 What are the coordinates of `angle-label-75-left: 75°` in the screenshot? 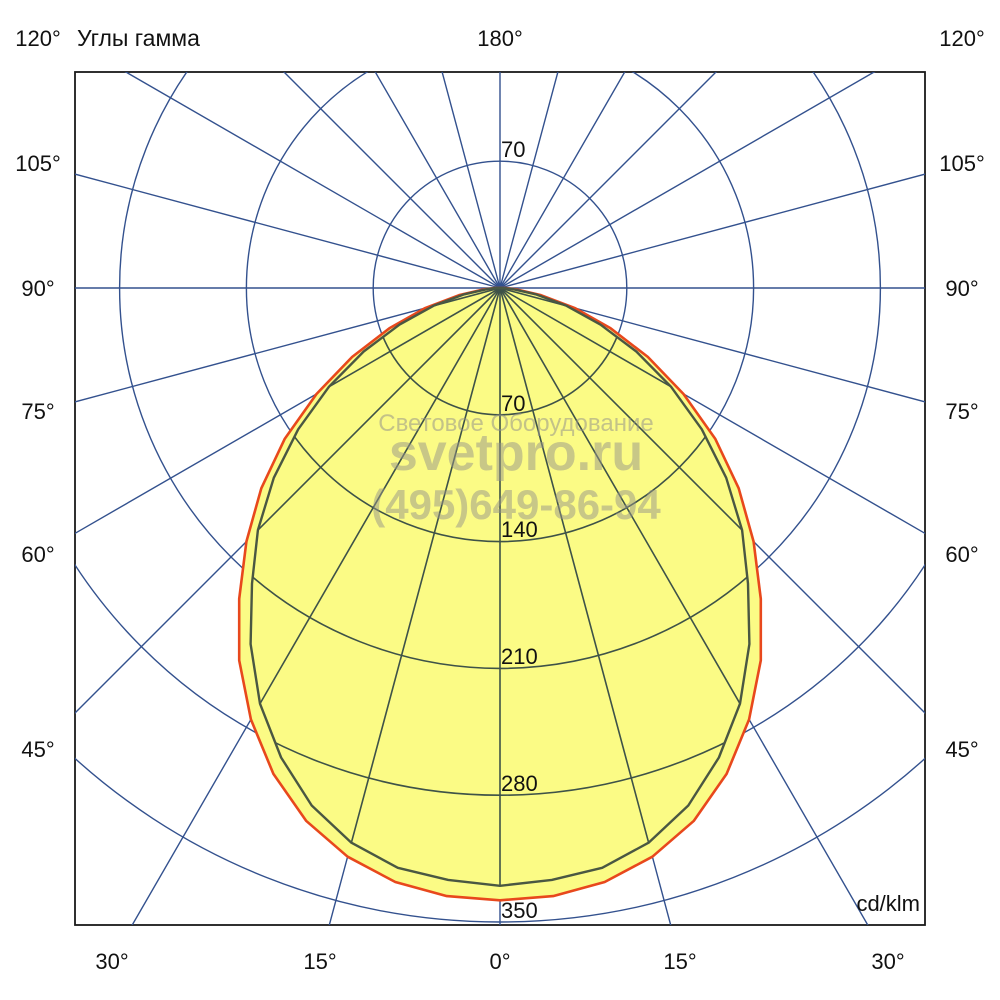 It's located at (37, 411).